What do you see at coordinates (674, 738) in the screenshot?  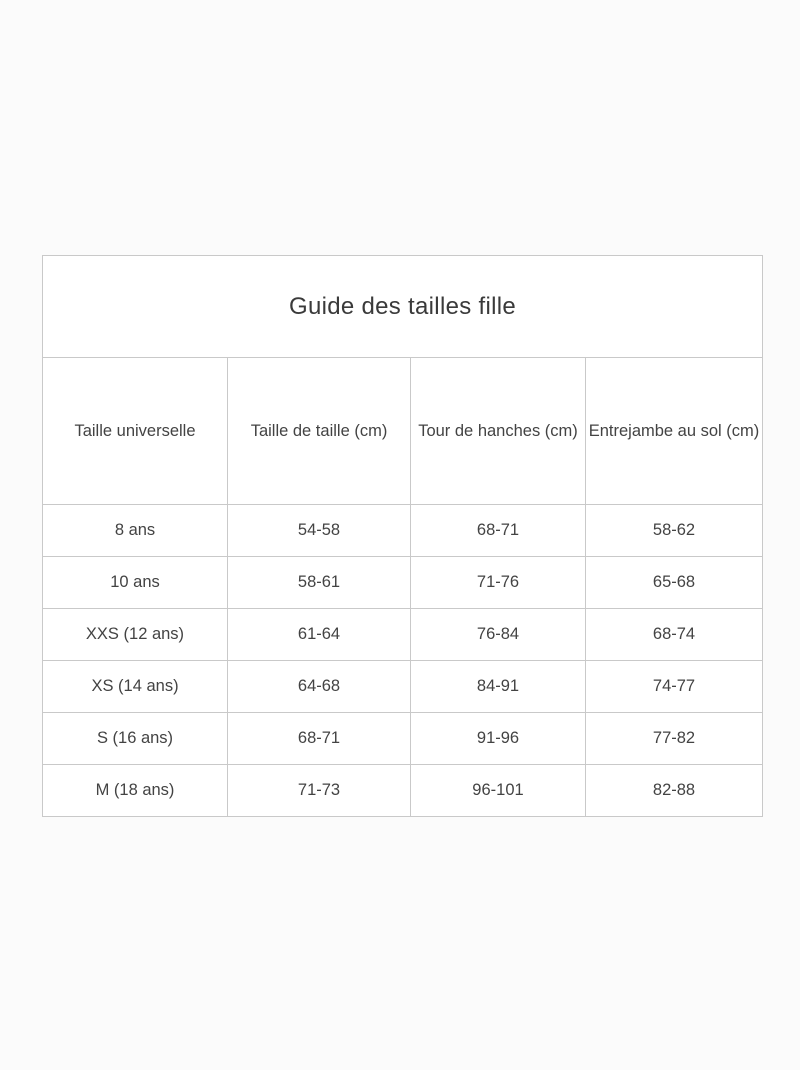 I see `table-cell-inseam: 77-82` at bounding box center [674, 738].